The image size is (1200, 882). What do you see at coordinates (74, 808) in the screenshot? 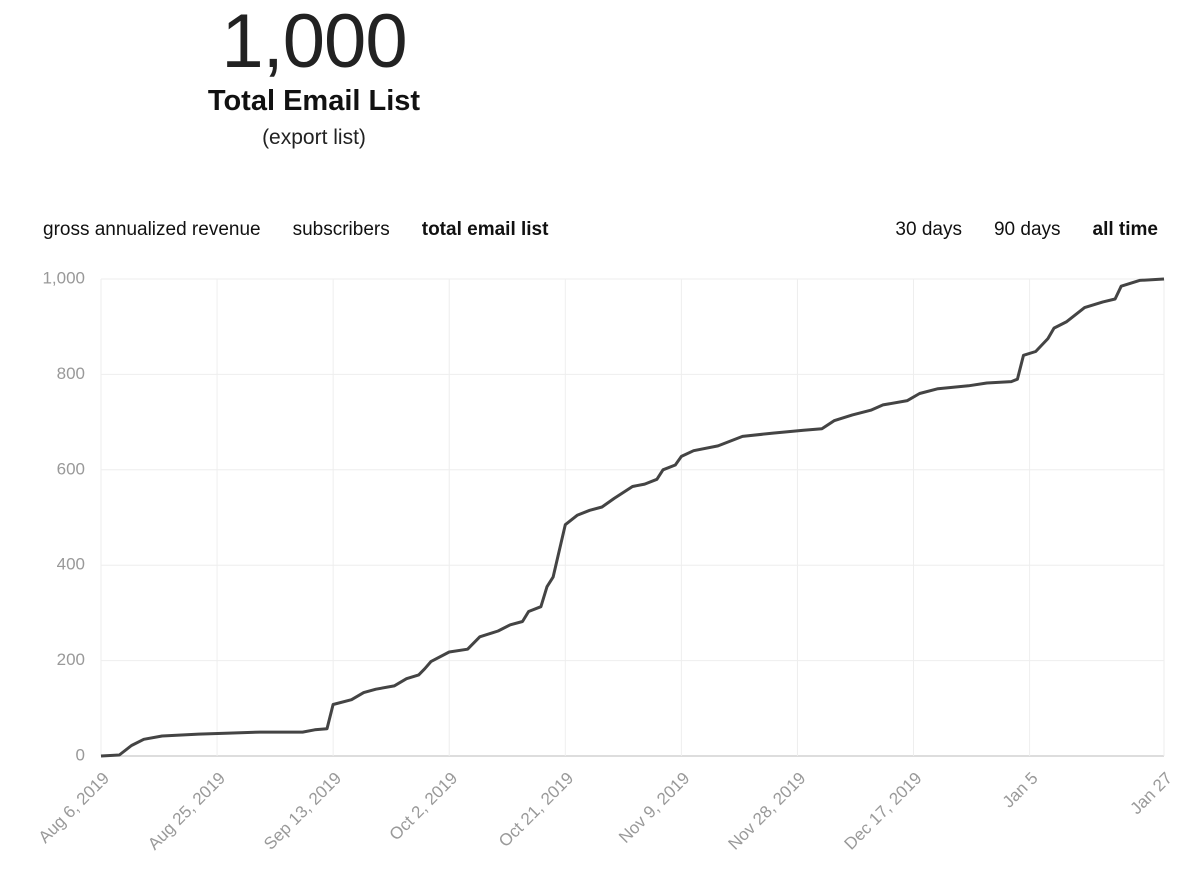
I see `x-tick-label: Aug 6, 2019` at bounding box center [74, 808].